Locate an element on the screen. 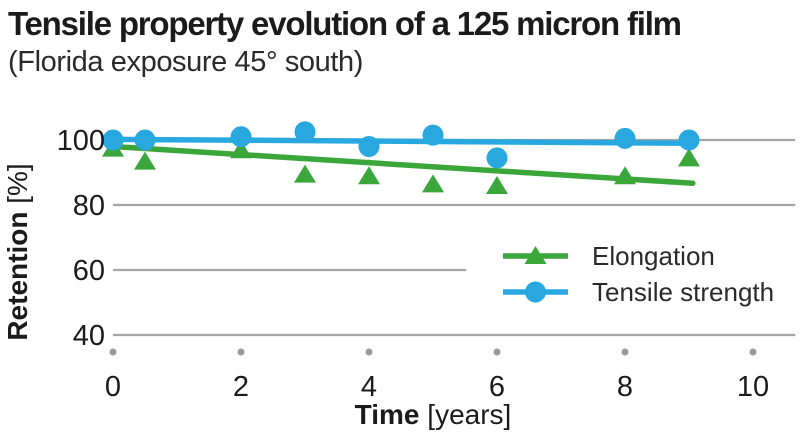 The width and height of the screenshot is (800, 436). legend-triangle-icon is located at coordinates (535, 255).